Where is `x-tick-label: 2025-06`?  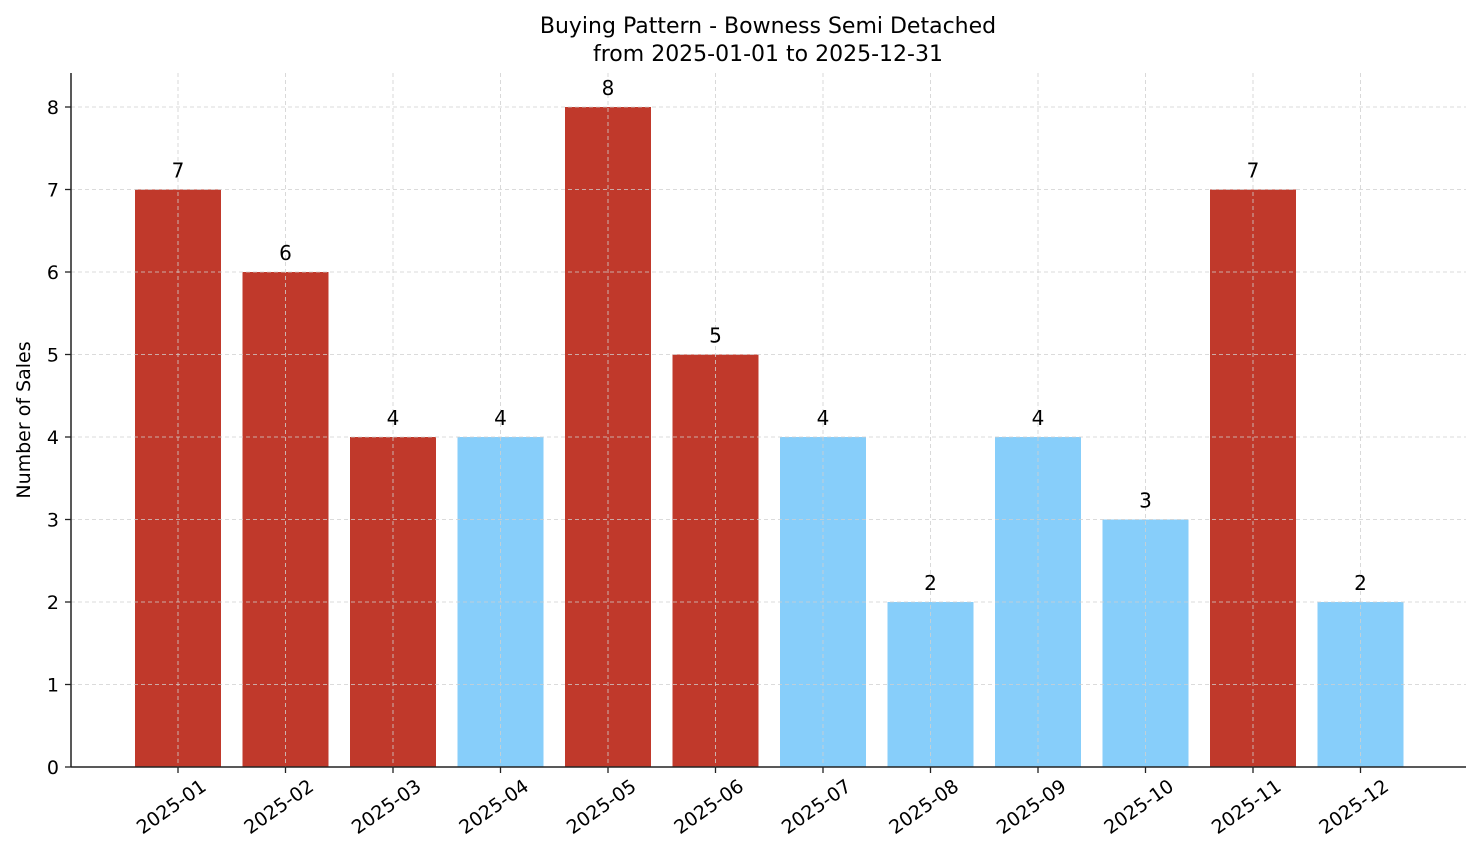
x-tick-label: 2025-06 is located at coordinates (709, 807).